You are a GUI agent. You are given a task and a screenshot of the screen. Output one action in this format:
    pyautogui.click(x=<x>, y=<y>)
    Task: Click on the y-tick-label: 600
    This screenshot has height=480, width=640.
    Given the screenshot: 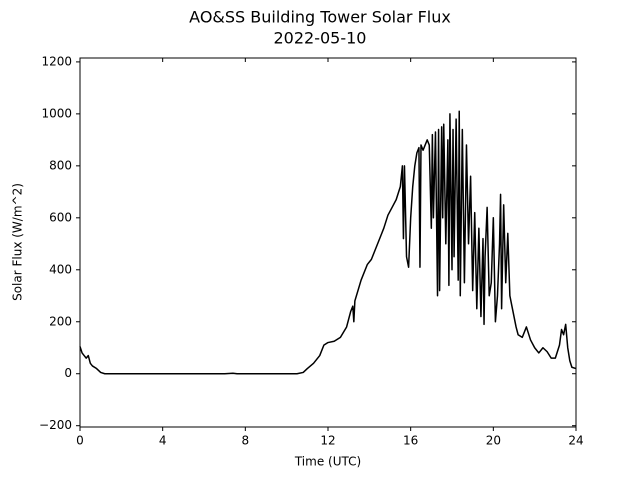 What is the action you would take?
    pyautogui.click(x=60, y=217)
    